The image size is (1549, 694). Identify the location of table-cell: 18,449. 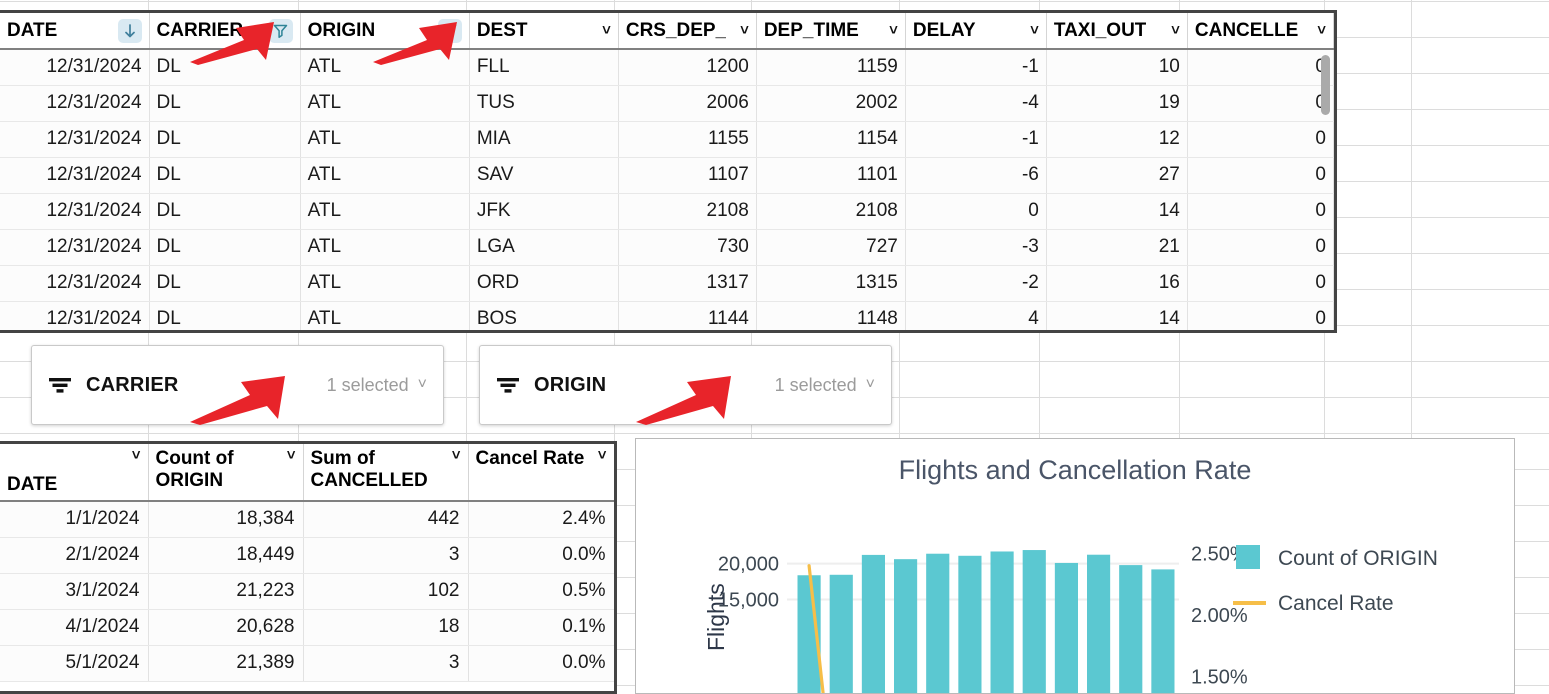
(226, 555).